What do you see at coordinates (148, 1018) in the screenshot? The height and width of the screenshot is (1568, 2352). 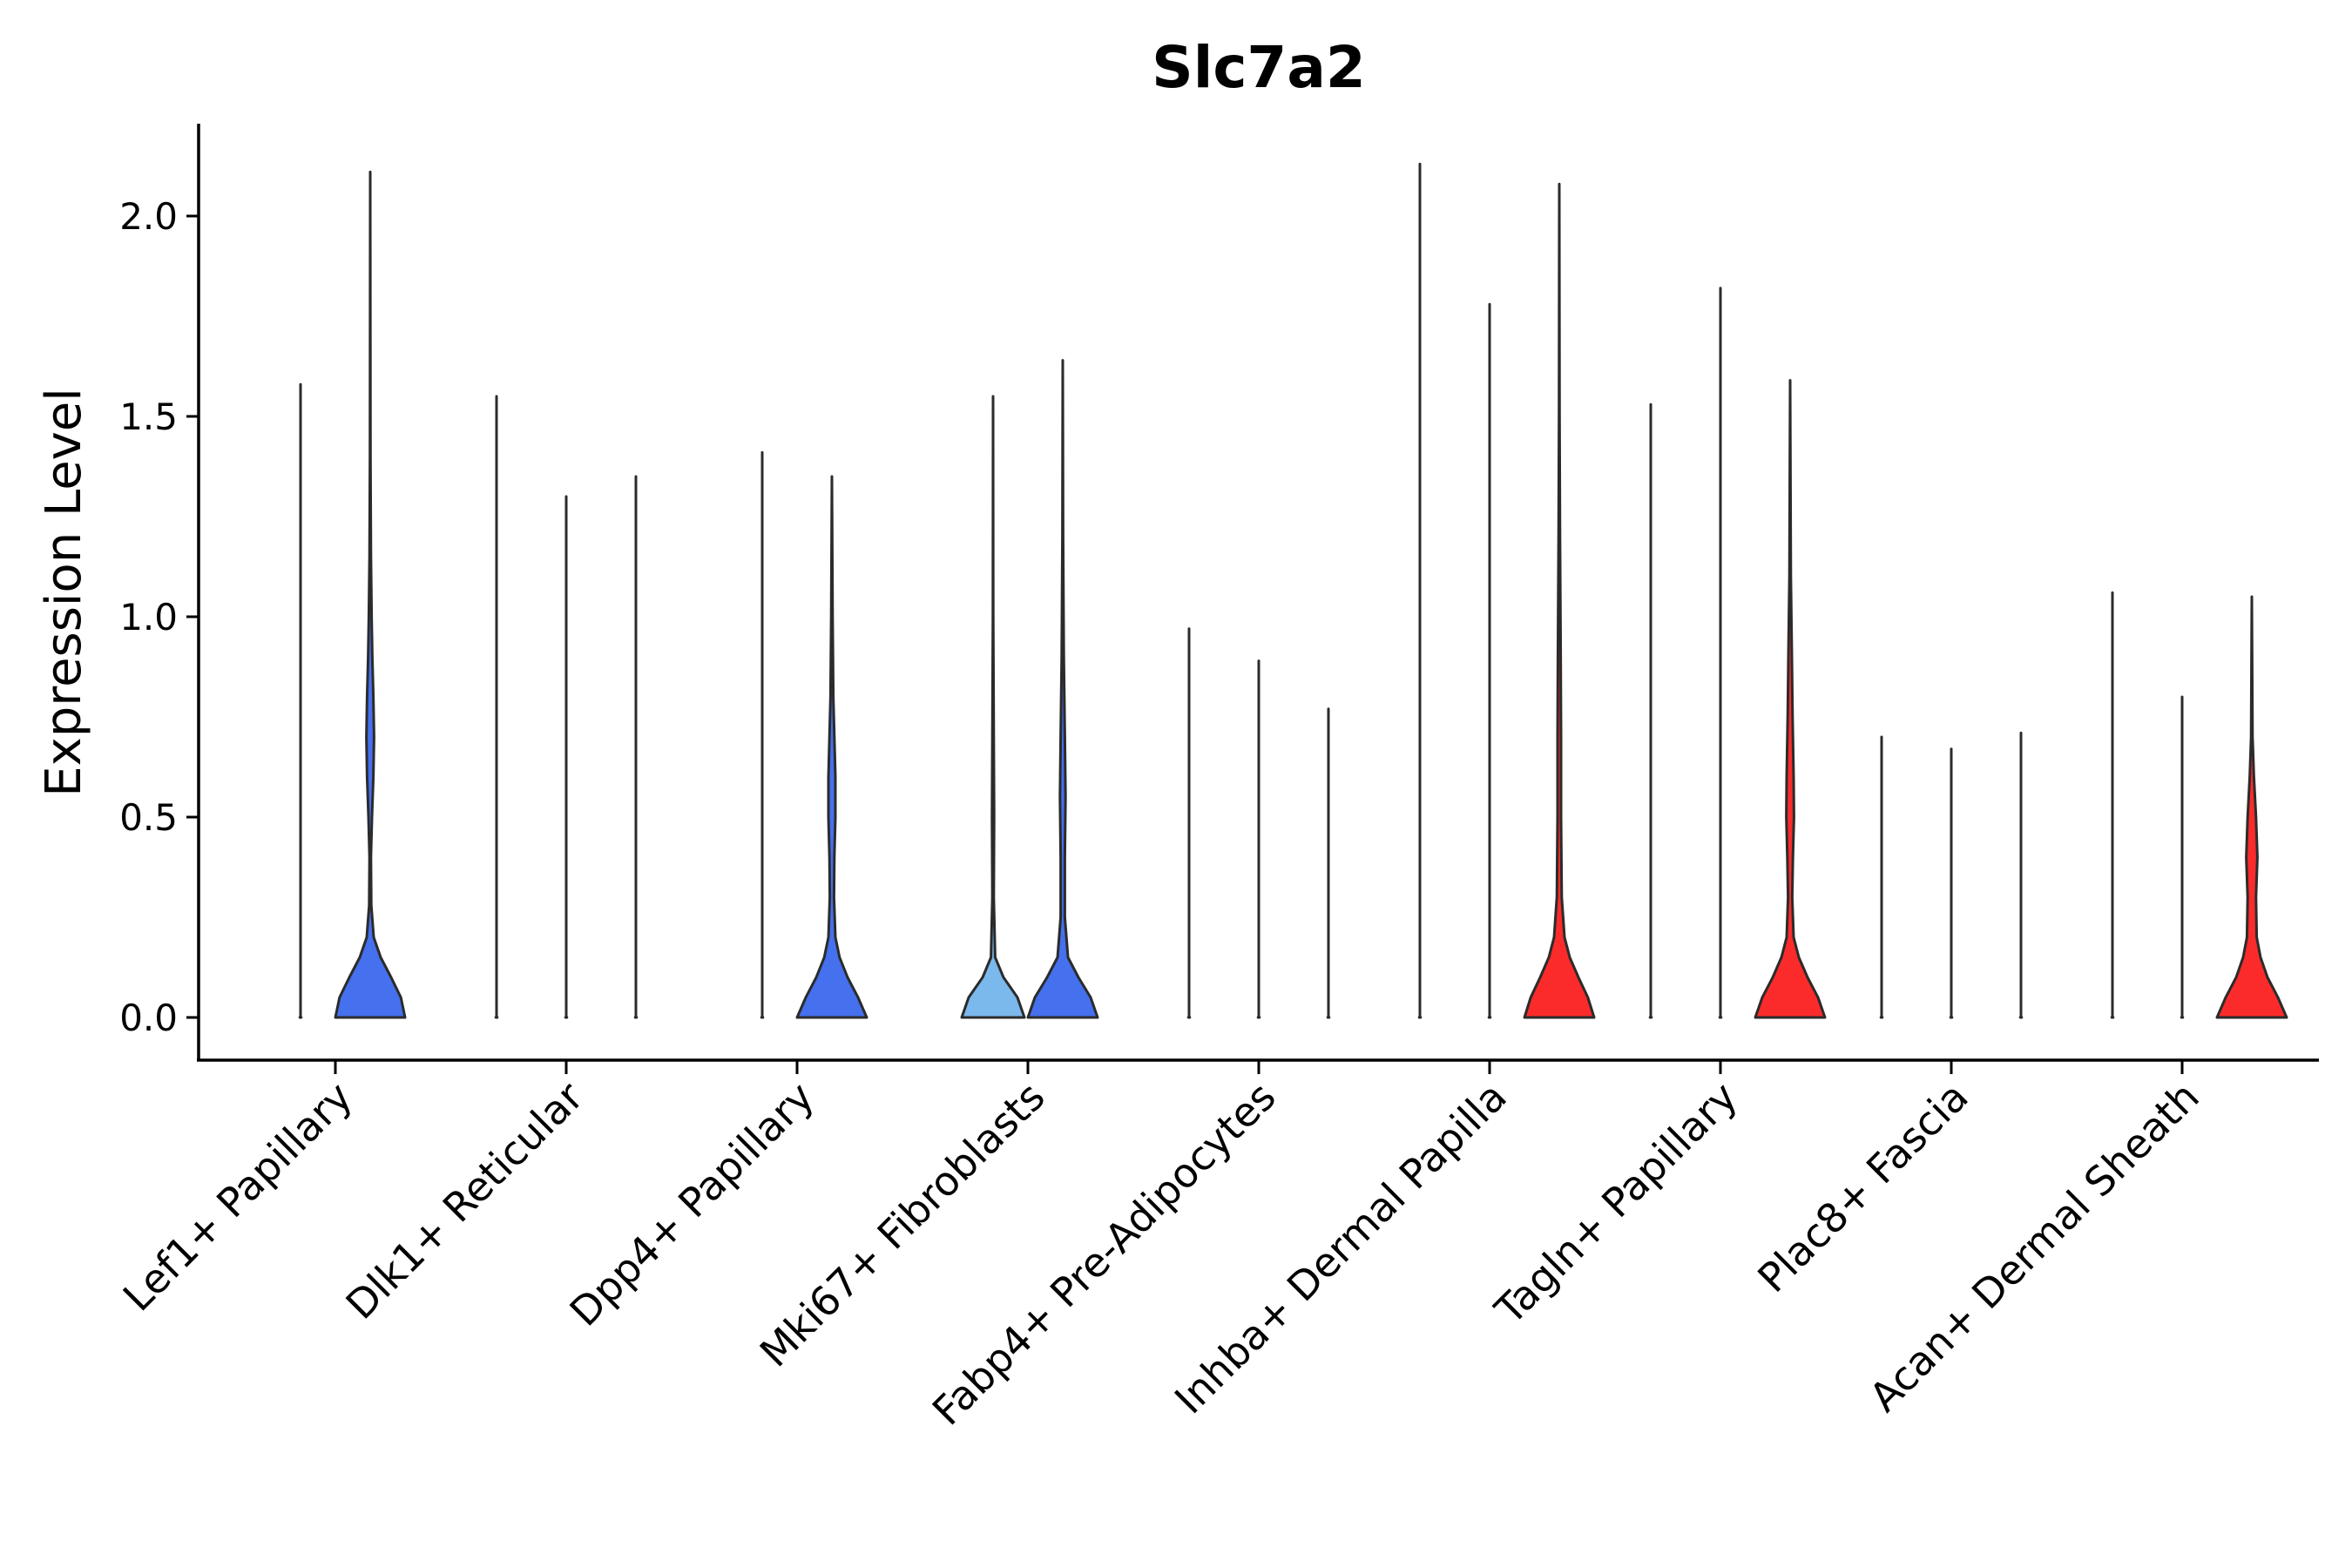 I see `y-tick-label: 0.0` at bounding box center [148, 1018].